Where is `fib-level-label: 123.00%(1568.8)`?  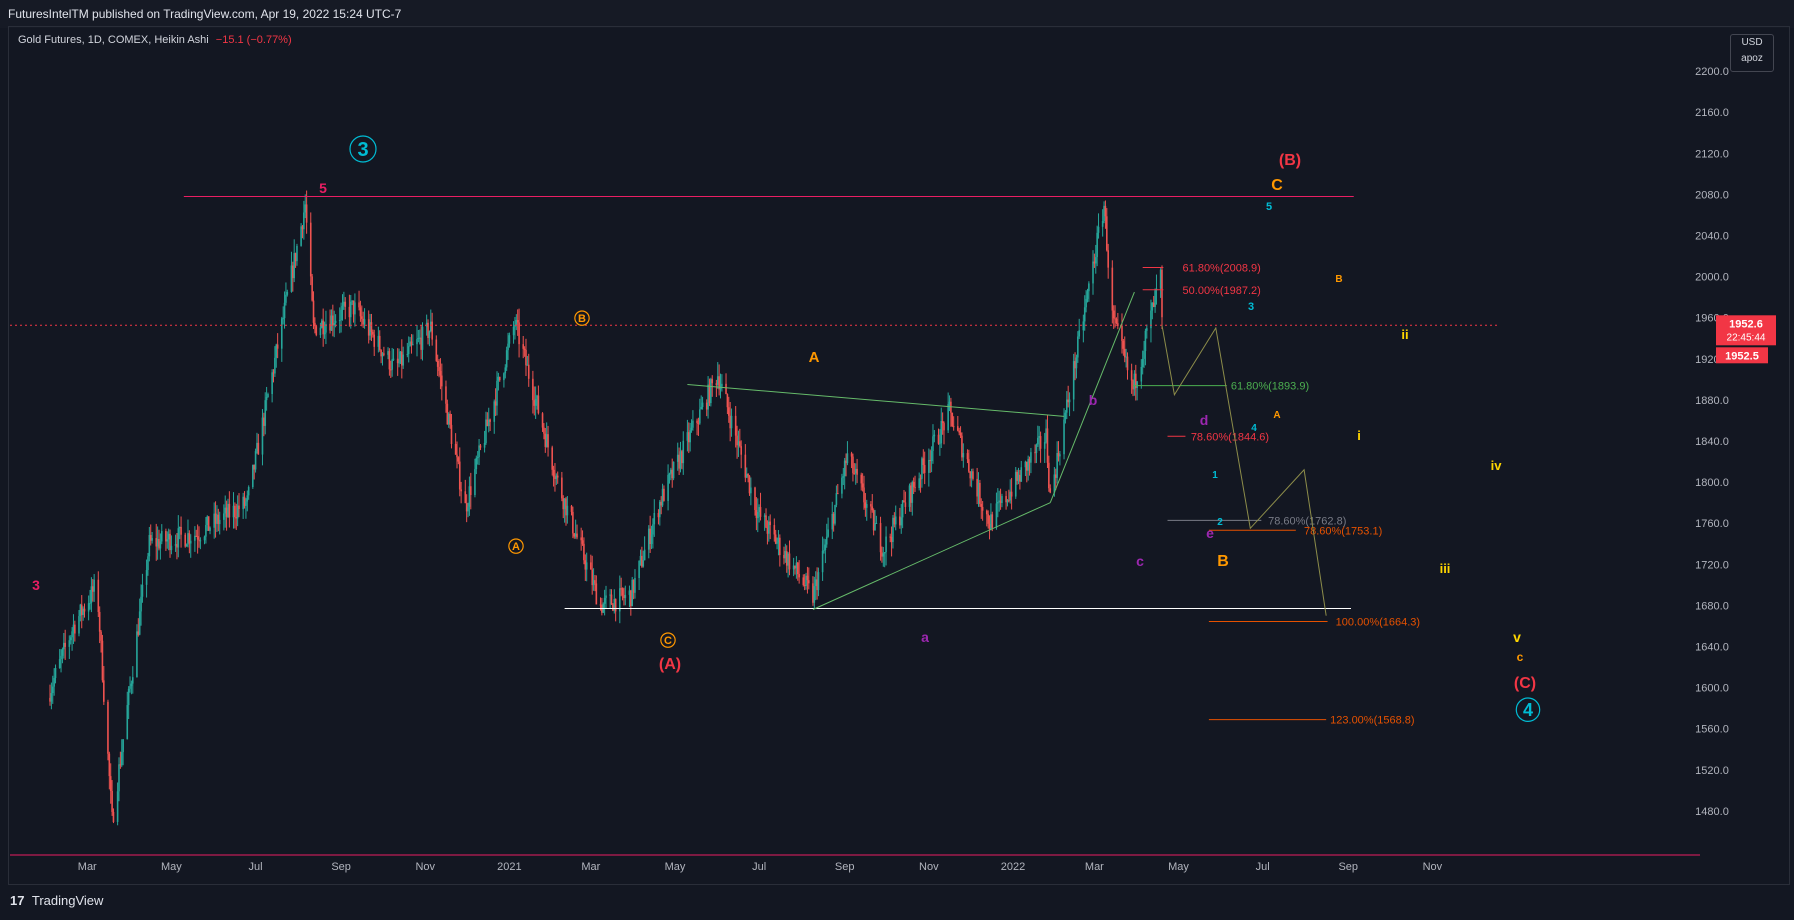
fib-level-label: 123.00%(1568.8) is located at coordinates (1372, 721).